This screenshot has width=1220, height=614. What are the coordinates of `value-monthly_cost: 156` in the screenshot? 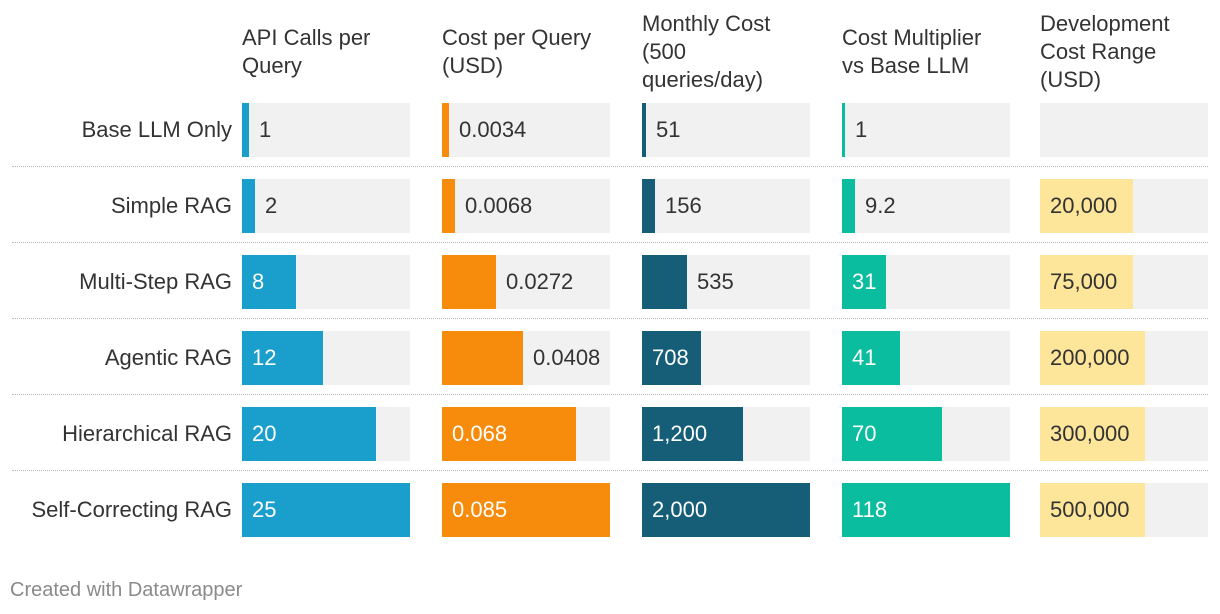 It's located at (683, 205).